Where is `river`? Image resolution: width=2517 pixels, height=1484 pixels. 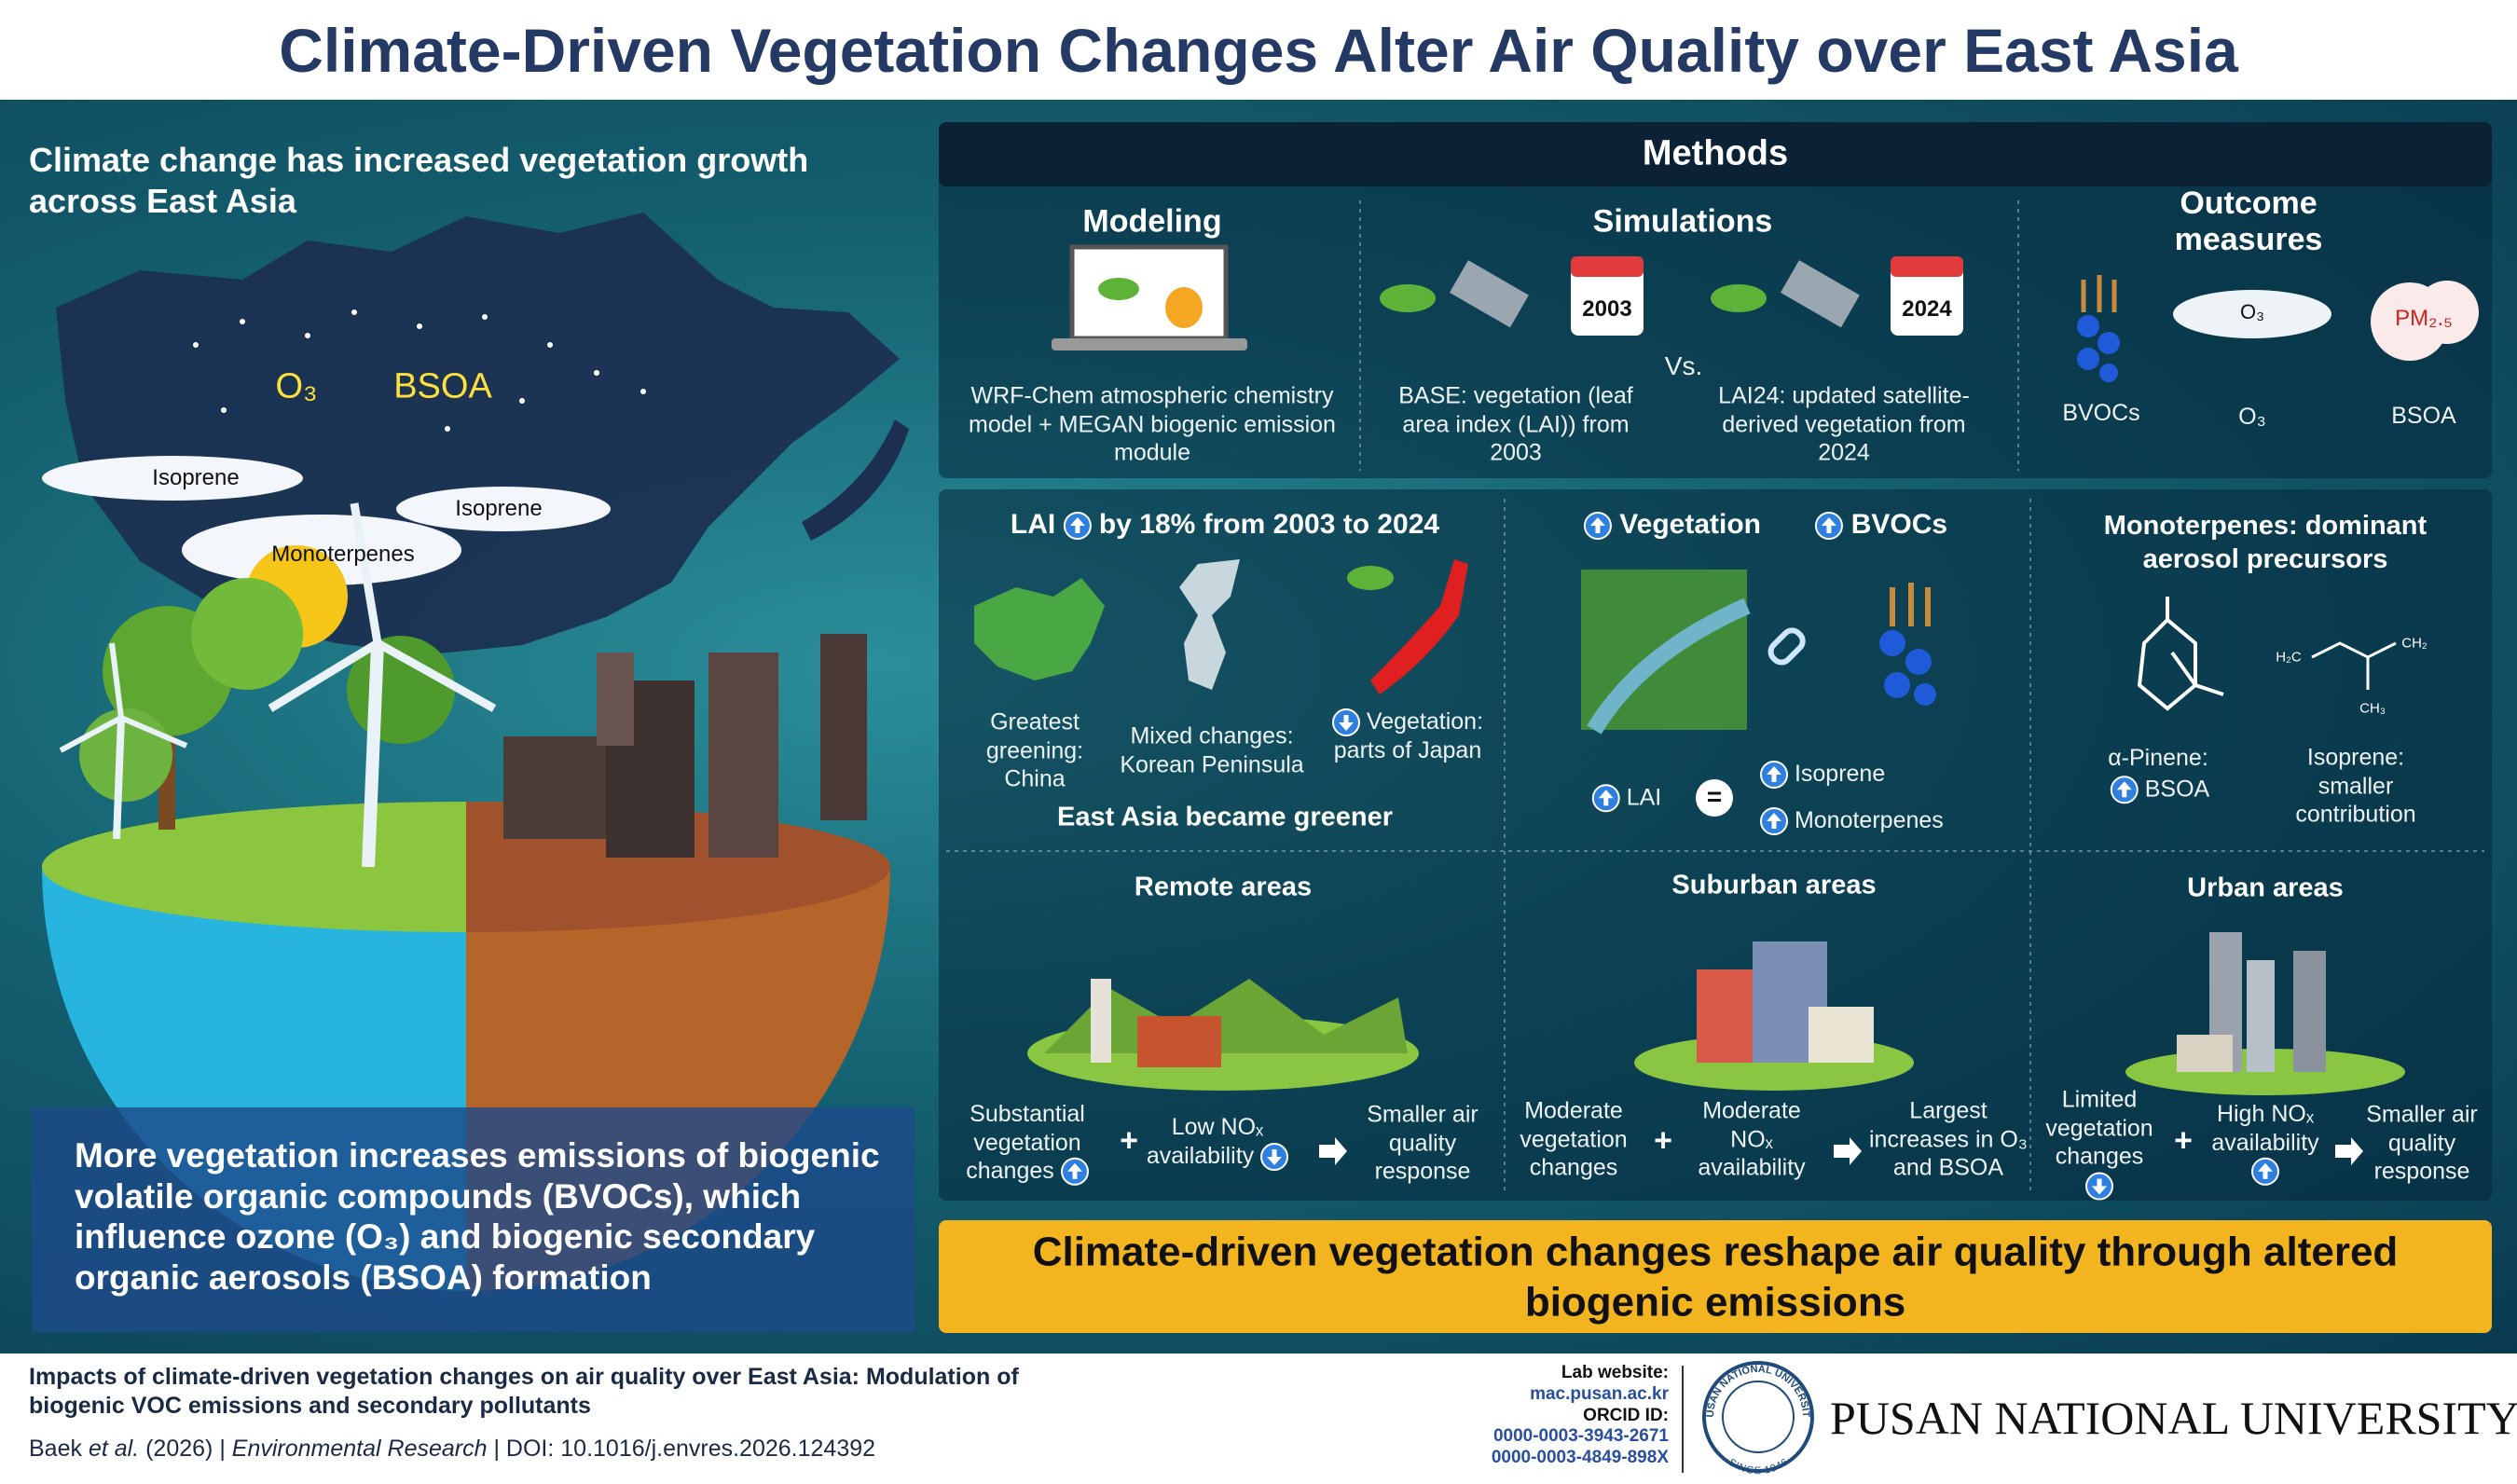 river is located at coordinates (1669, 666).